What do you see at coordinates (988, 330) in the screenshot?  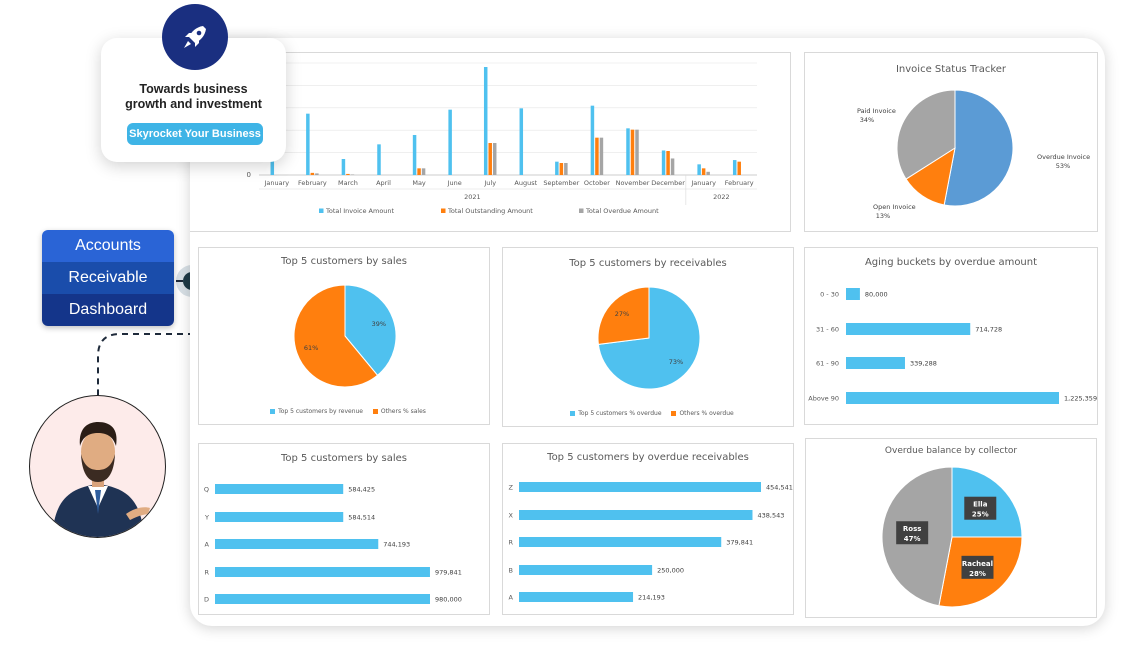 I see `bar-value-label: 714,728` at bounding box center [988, 330].